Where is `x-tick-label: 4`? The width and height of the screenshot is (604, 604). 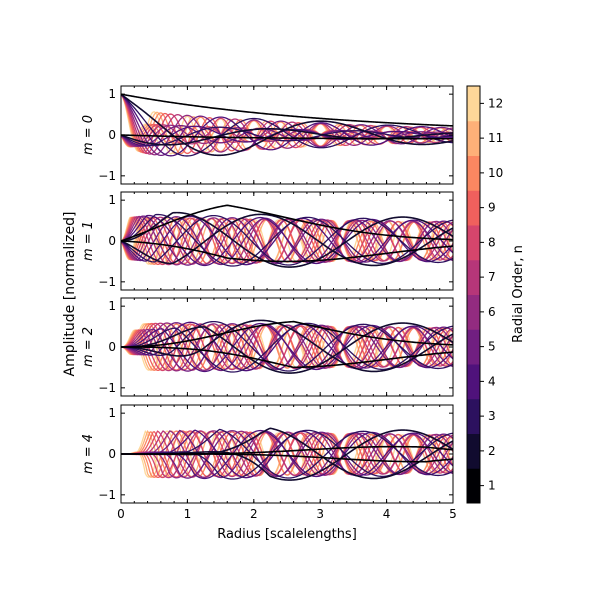 x-tick-label: 4 is located at coordinates (387, 514).